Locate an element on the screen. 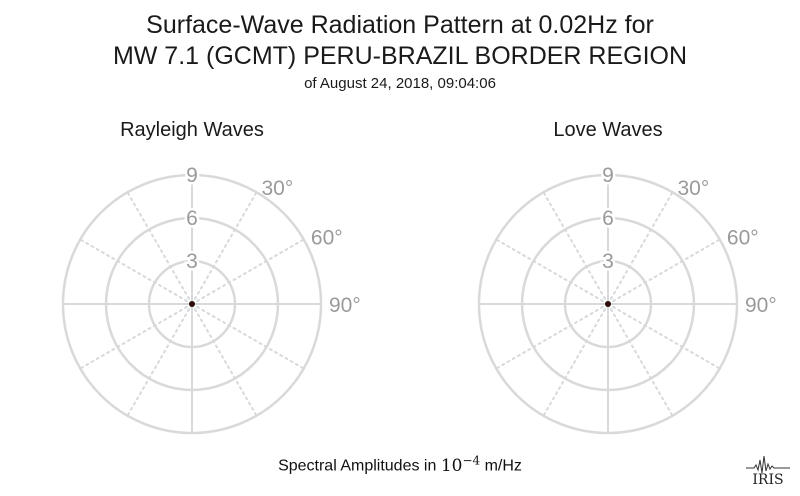 This screenshot has height=496, width=800. rayleigh-radial-tick-6: 6 is located at coordinates (192, 218).